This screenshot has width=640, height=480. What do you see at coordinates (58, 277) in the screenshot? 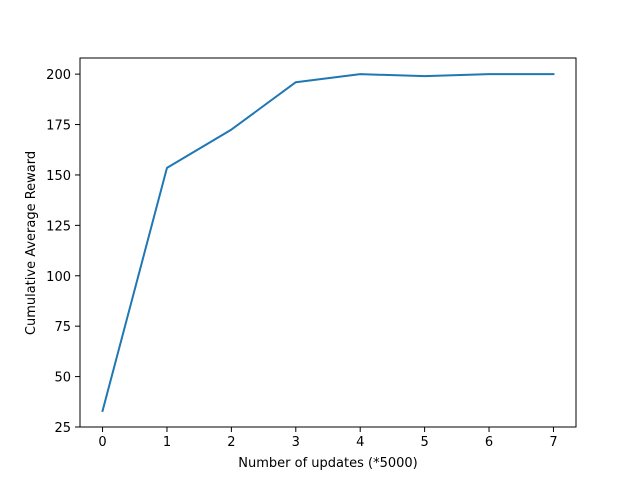
I see `y-tick-label: 100` at bounding box center [58, 277].